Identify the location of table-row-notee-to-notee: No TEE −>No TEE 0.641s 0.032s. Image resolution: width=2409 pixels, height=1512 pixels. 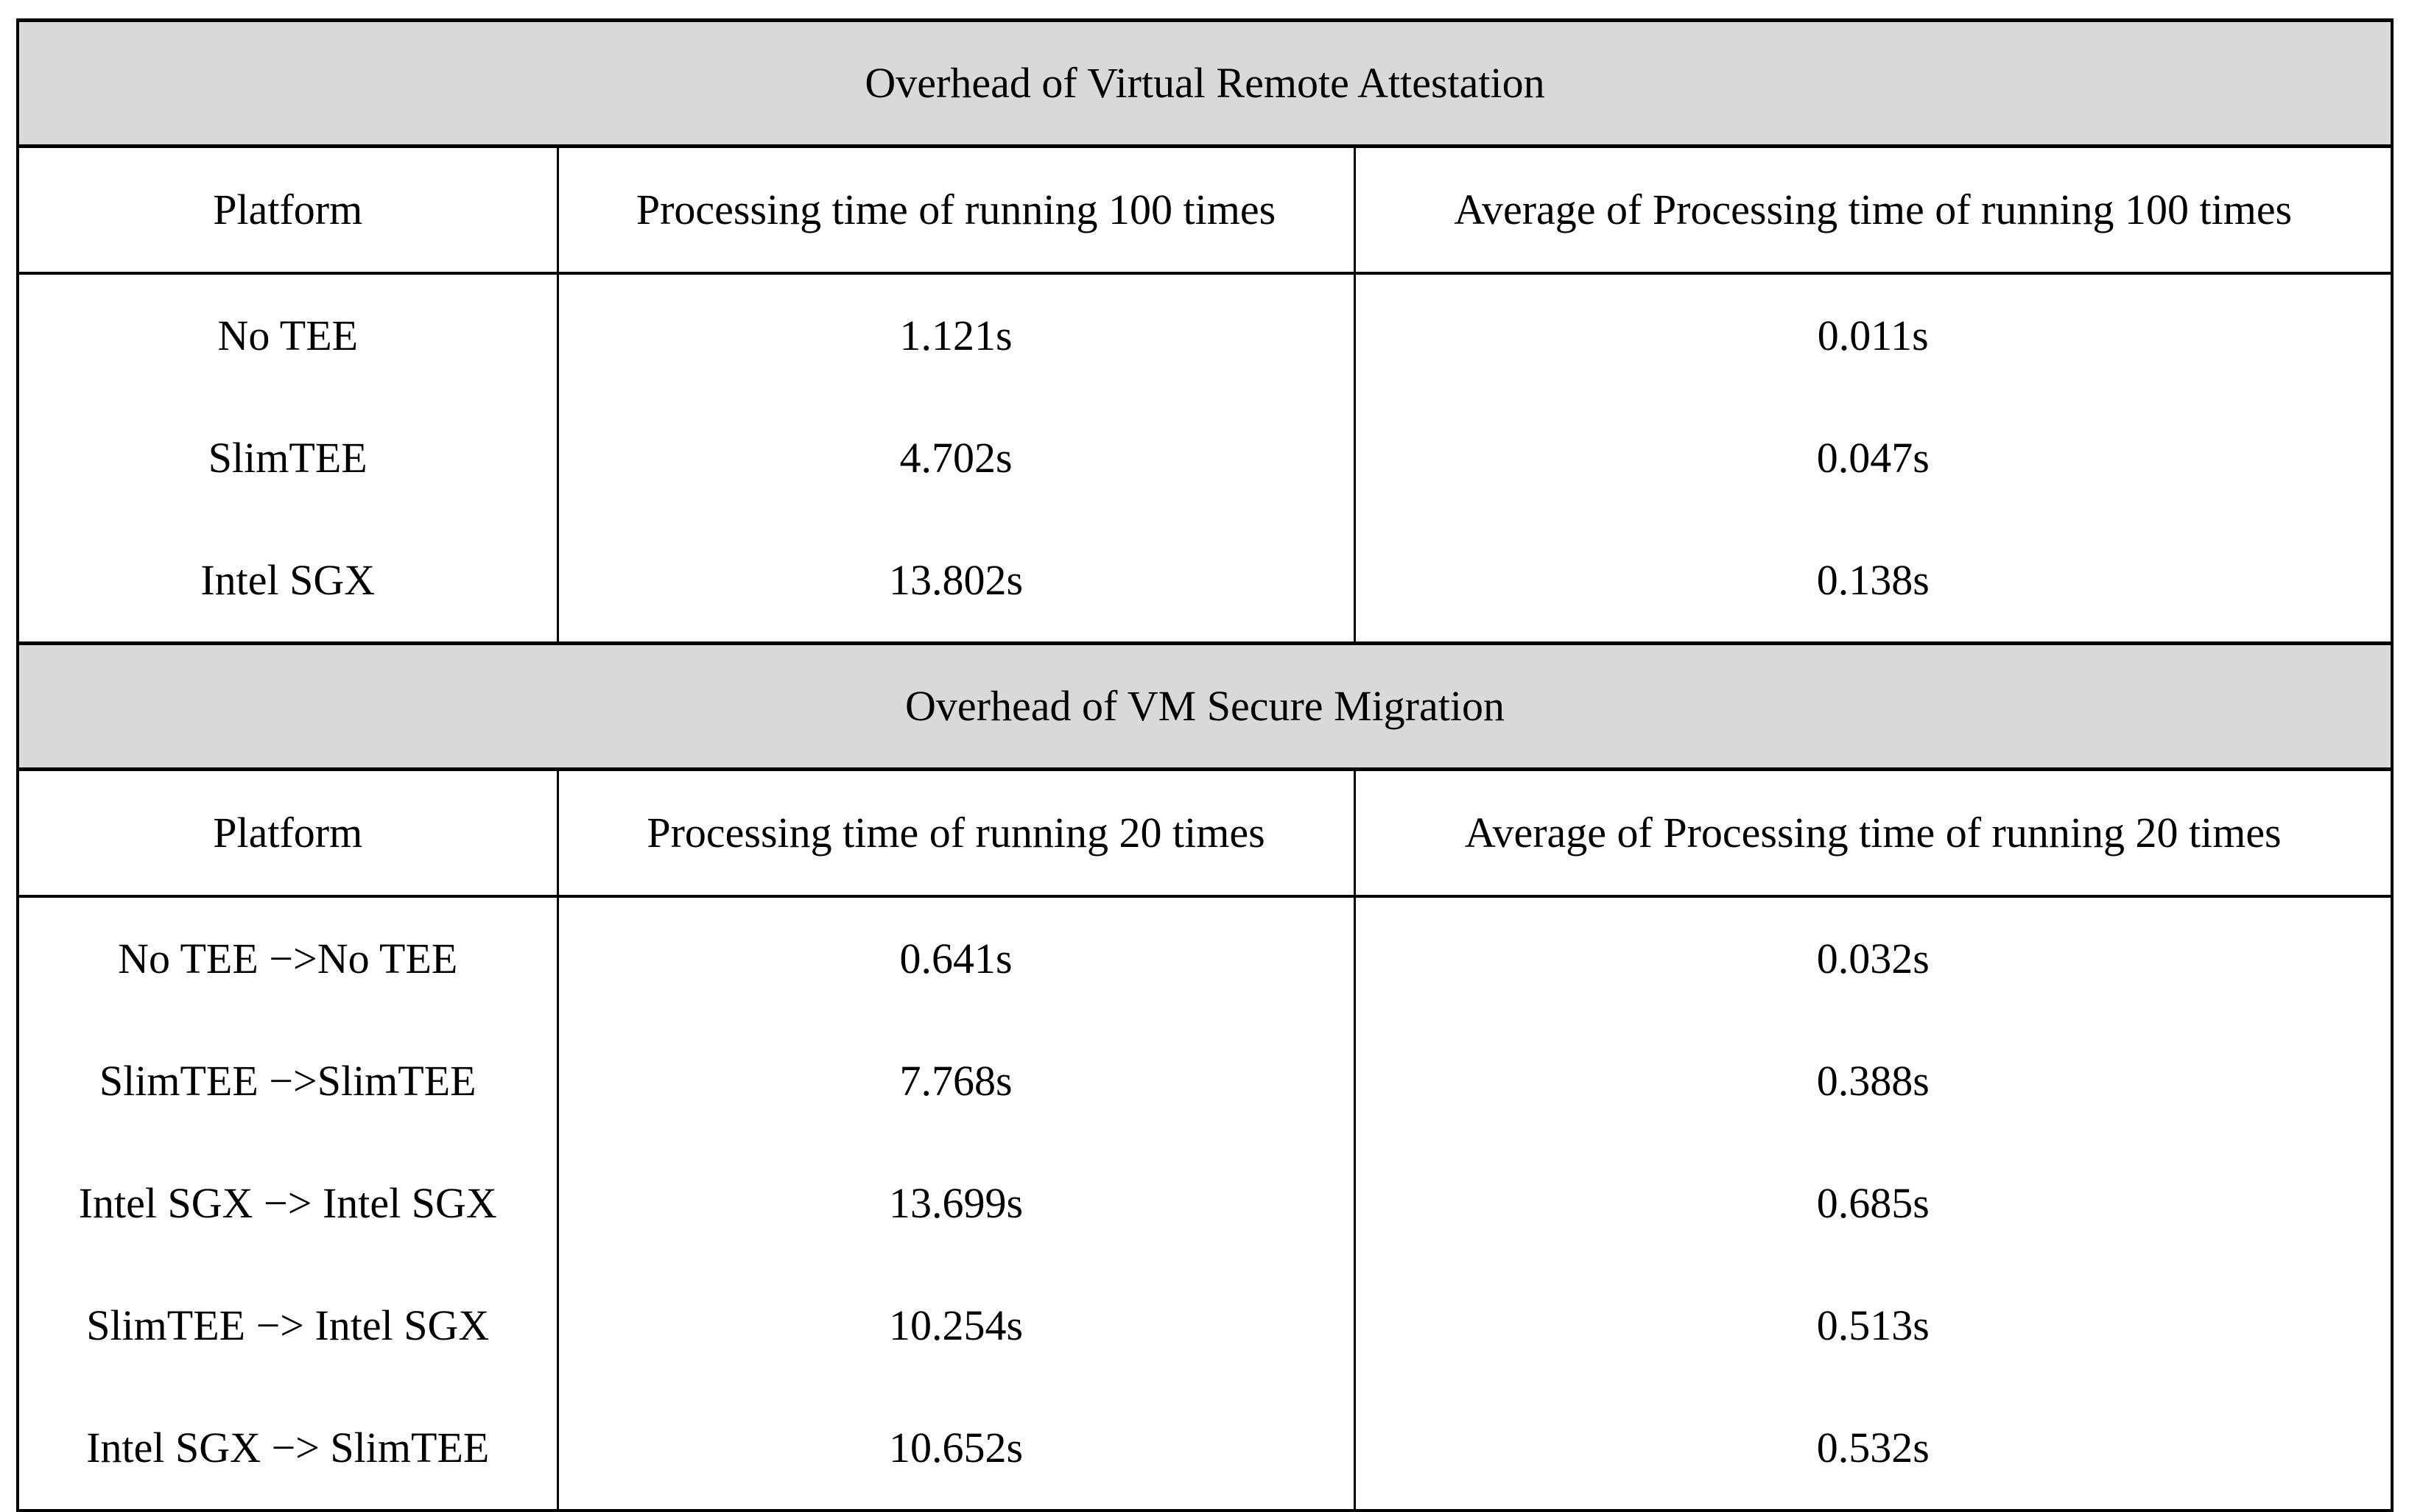
(1205, 958).